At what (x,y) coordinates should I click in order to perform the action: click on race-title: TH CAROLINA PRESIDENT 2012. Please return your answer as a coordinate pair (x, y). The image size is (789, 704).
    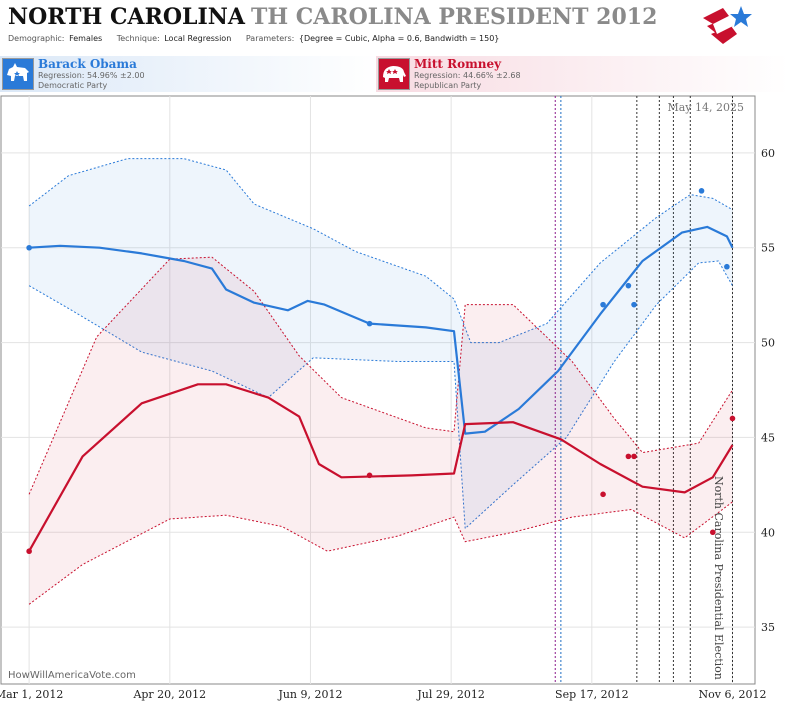
    Looking at the image, I should click on (454, 17).